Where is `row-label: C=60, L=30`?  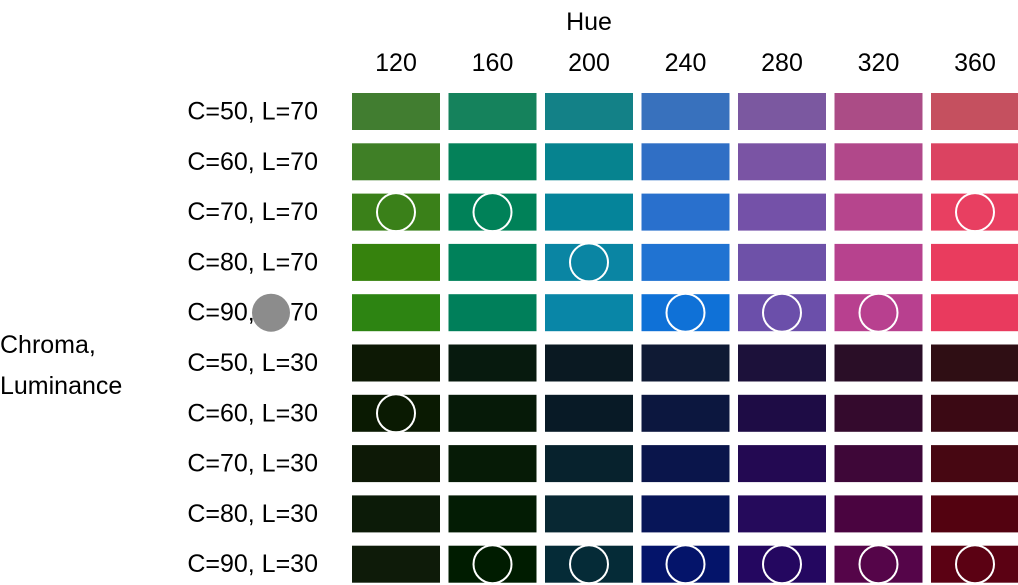
row-label: C=60, L=30 is located at coordinates (252, 413).